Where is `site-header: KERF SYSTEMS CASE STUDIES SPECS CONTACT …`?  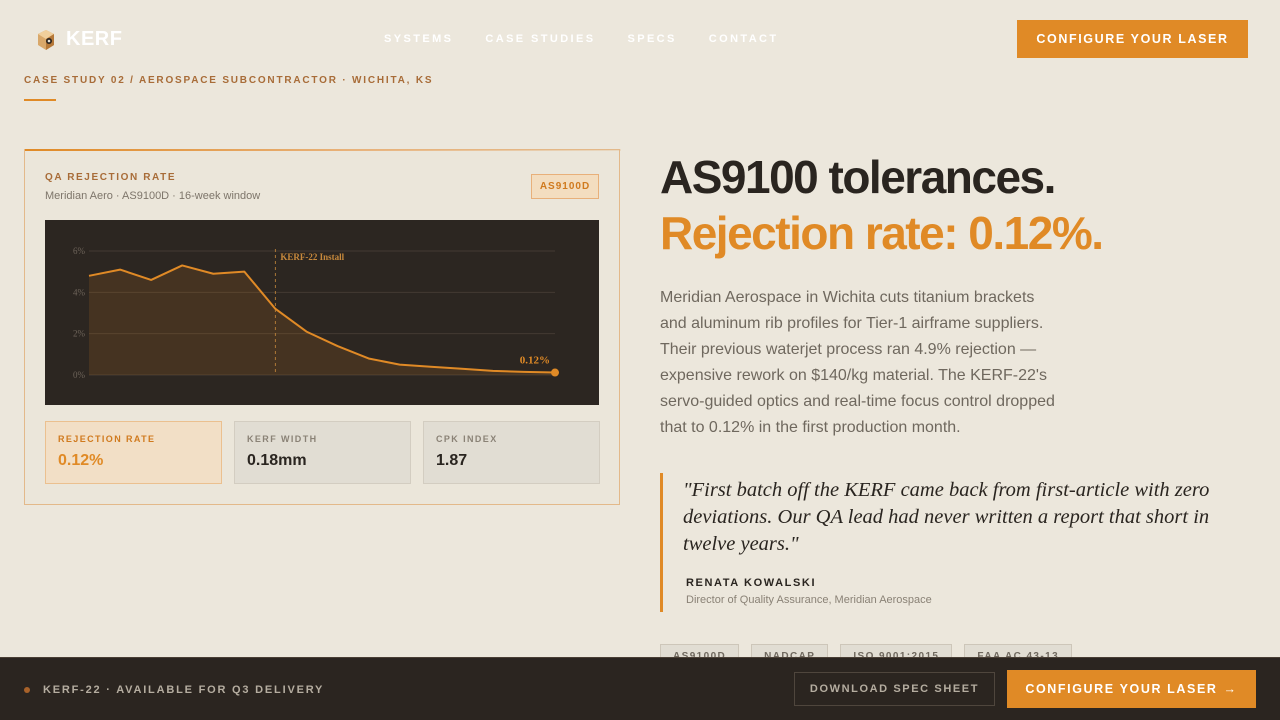 site-header: KERF SYSTEMS CASE STUDIES SPECS CONTACT … is located at coordinates (640, 39).